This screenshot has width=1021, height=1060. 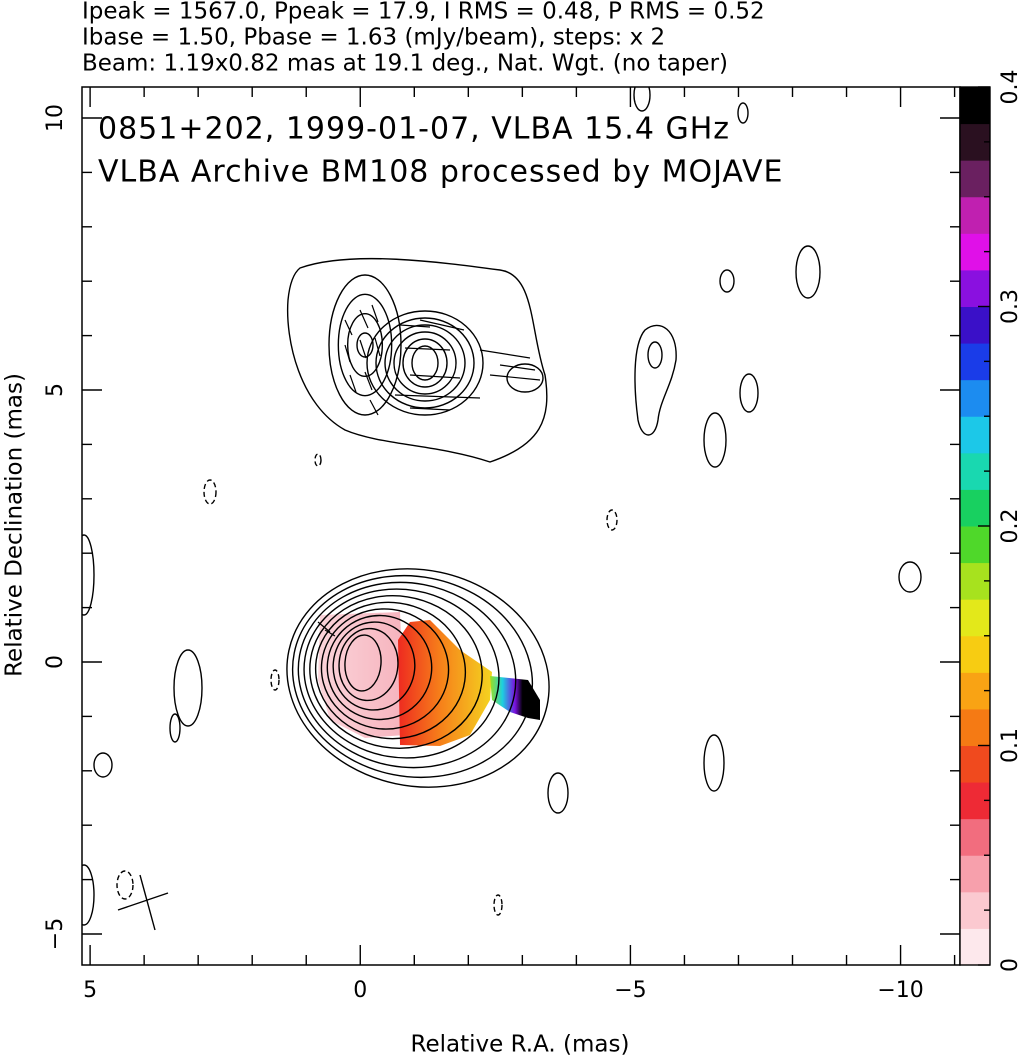 What do you see at coordinates (360, 990) in the screenshot?
I see `x-tick-label: 0` at bounding box center [360, 990].